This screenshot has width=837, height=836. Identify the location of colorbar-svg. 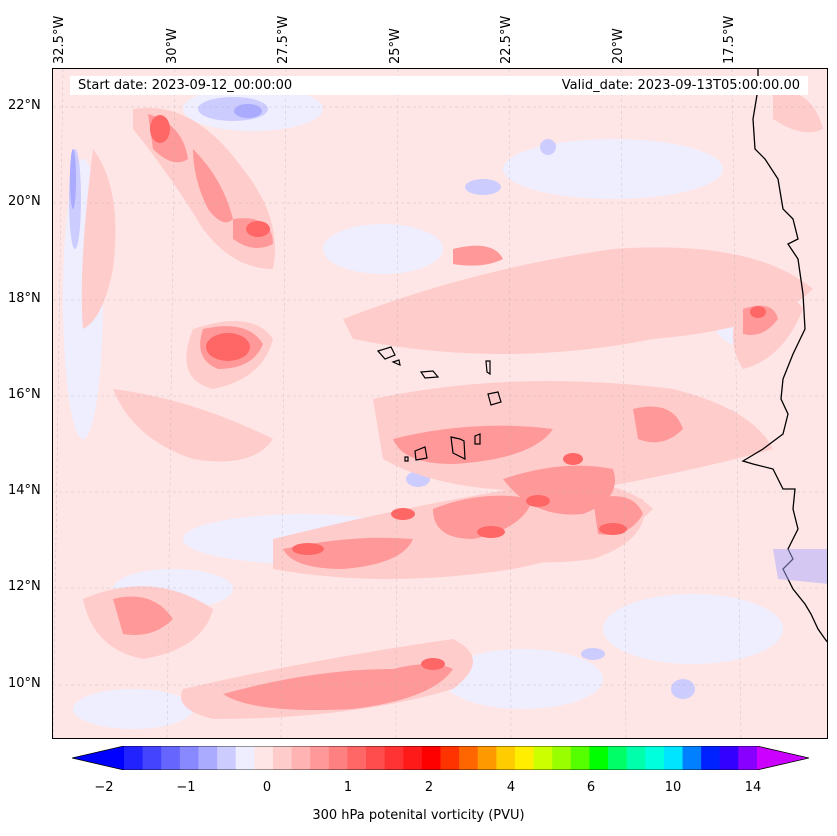
(440, 758).